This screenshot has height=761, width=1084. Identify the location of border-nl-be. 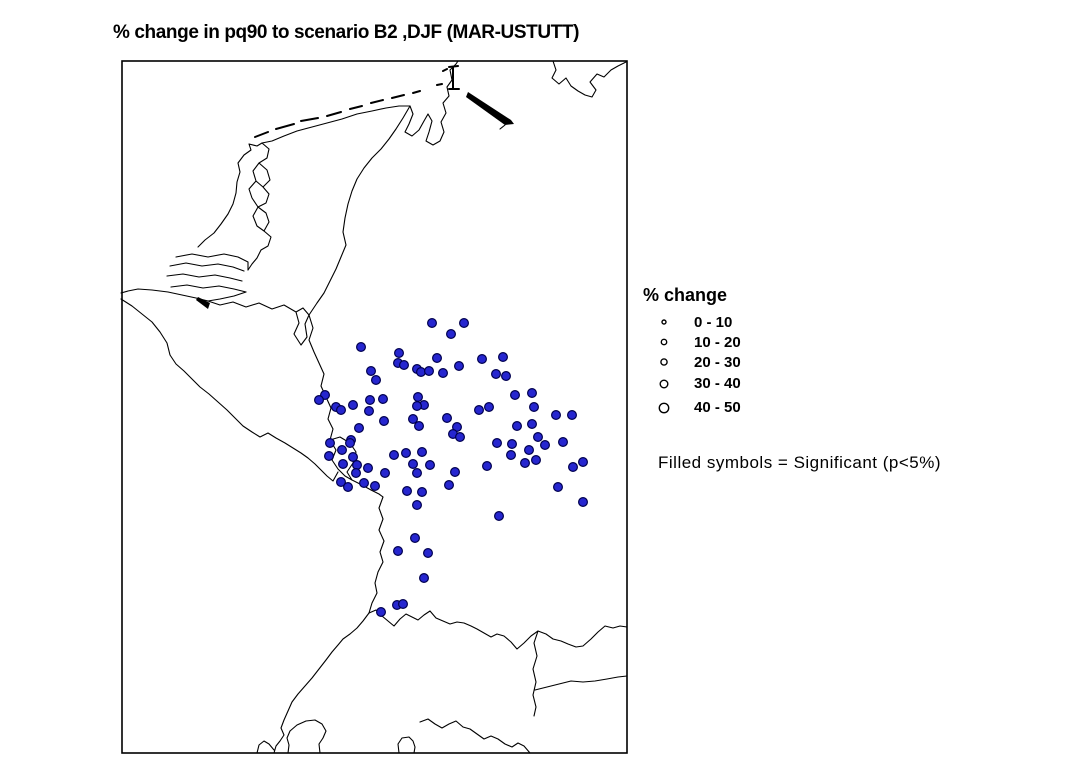
(258, 323).